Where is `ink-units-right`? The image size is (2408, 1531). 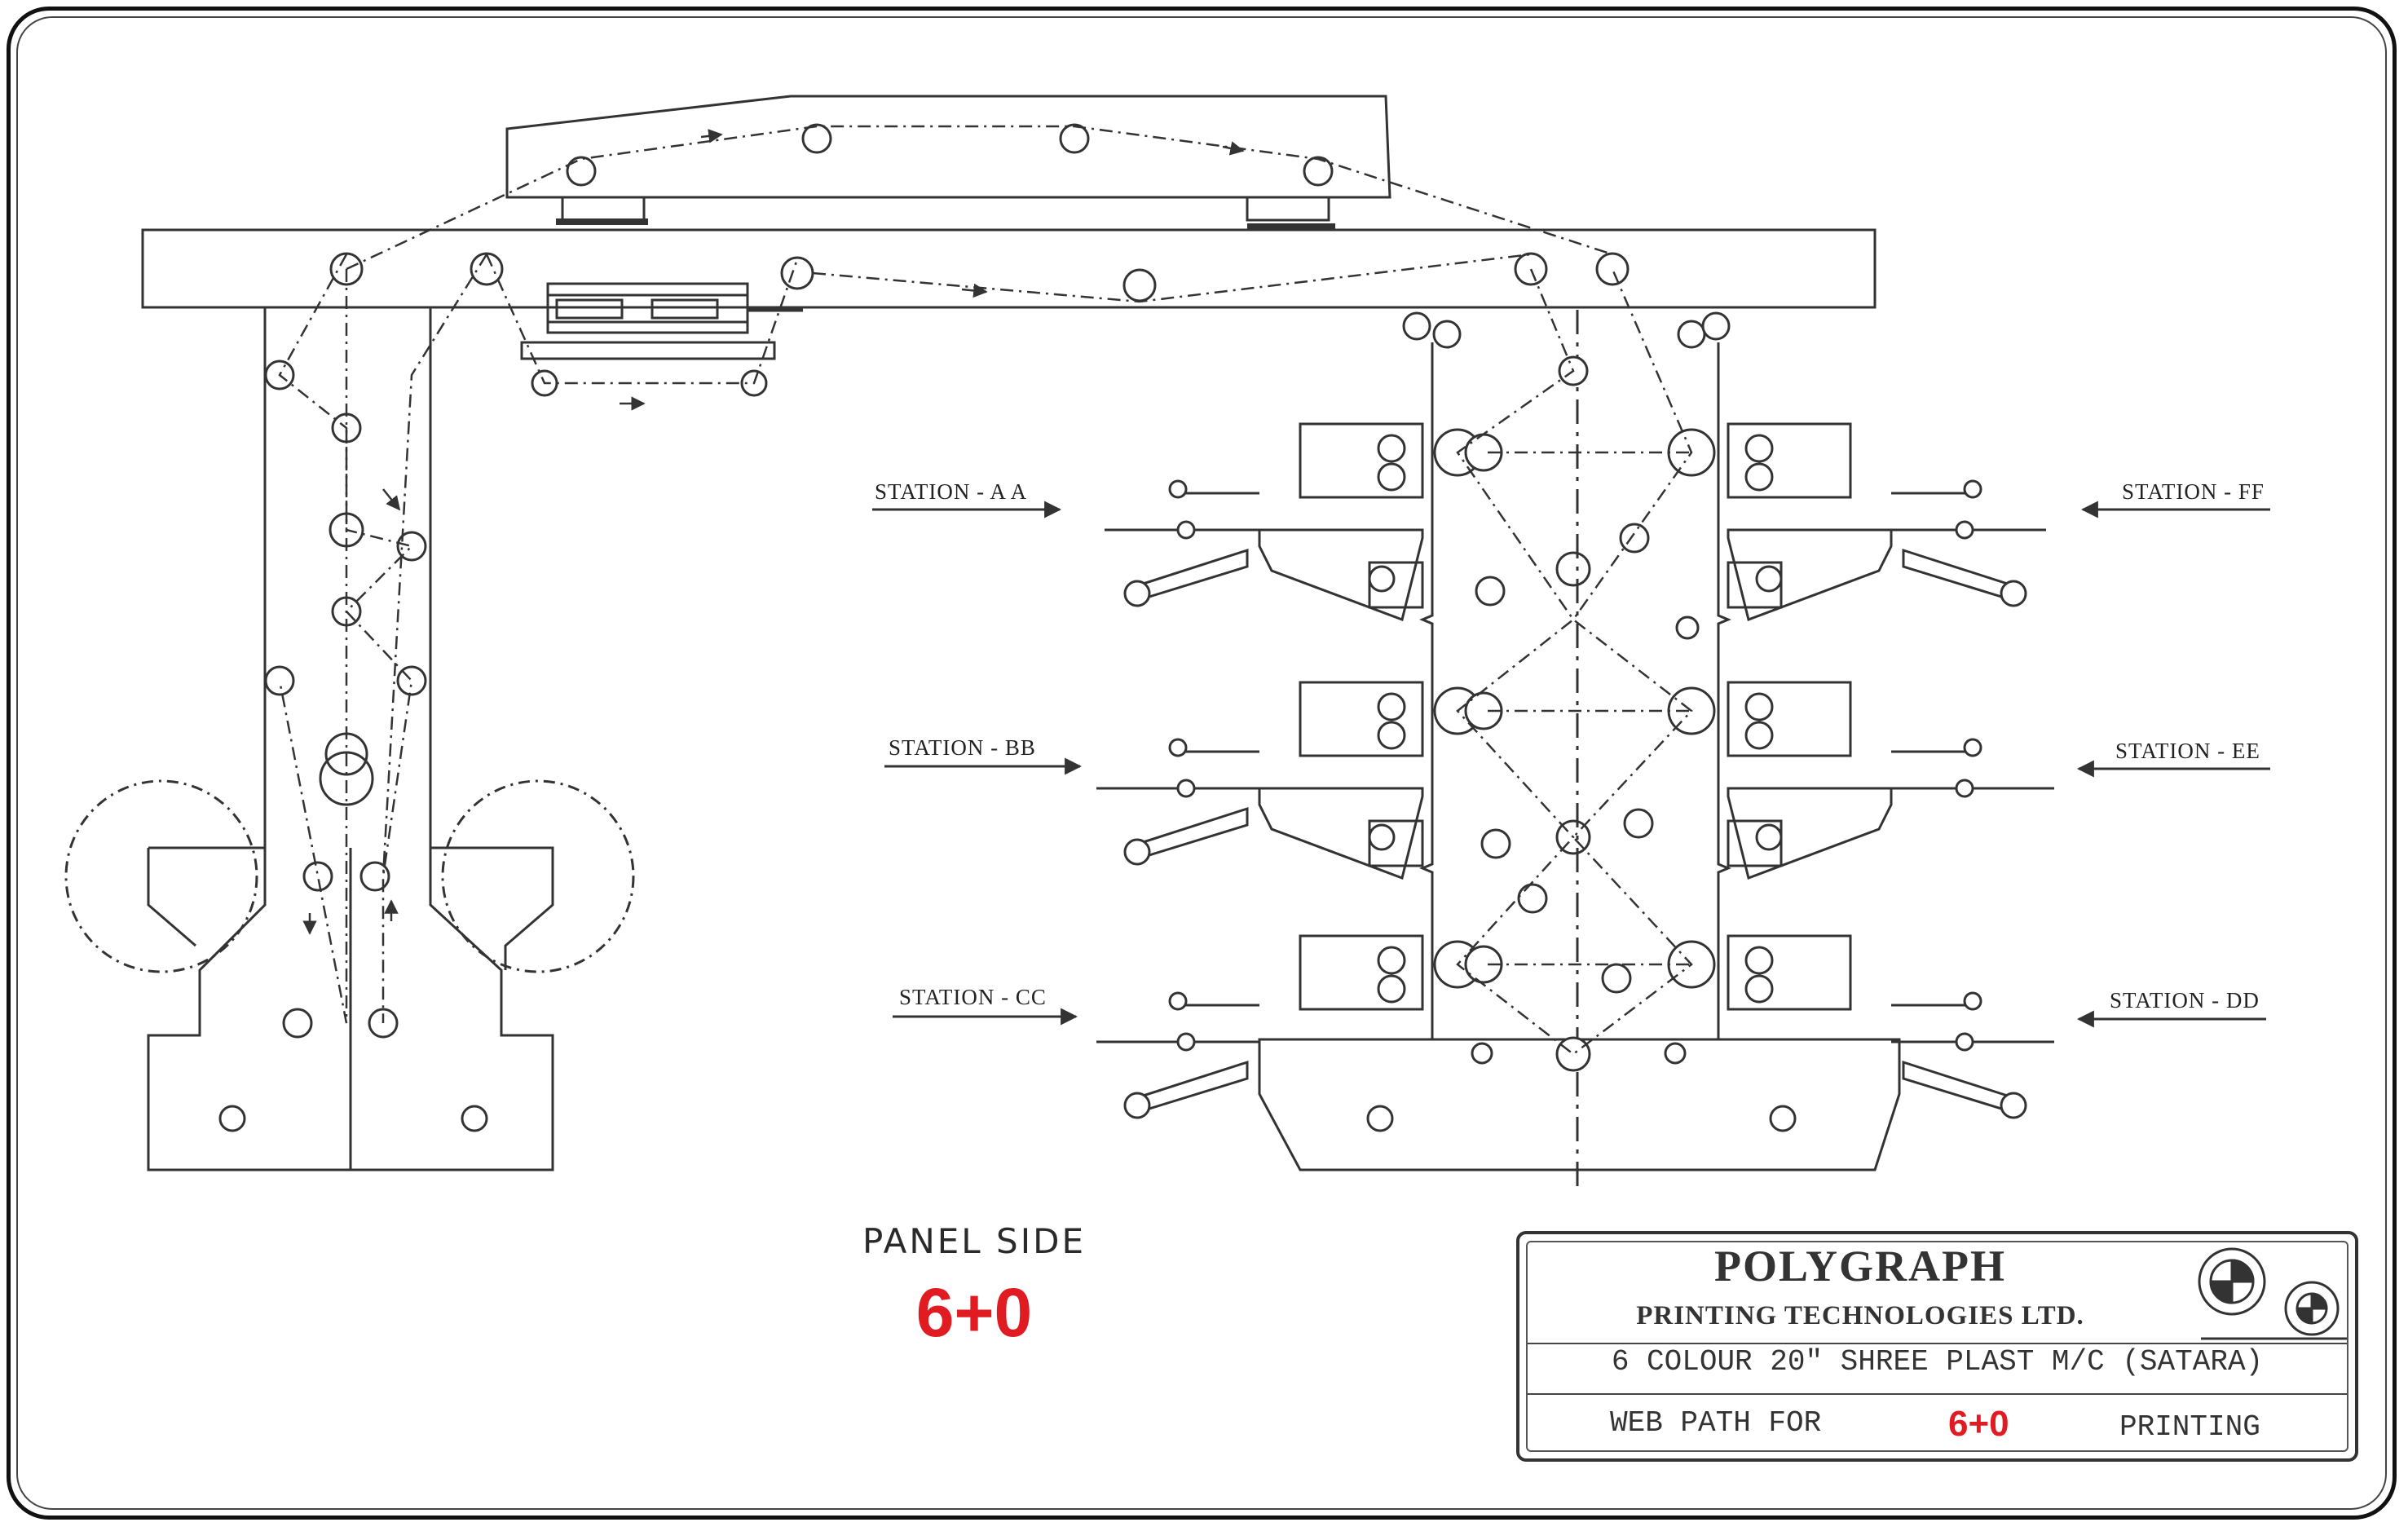
ink-units-right is located at coordinates (1890, 770).